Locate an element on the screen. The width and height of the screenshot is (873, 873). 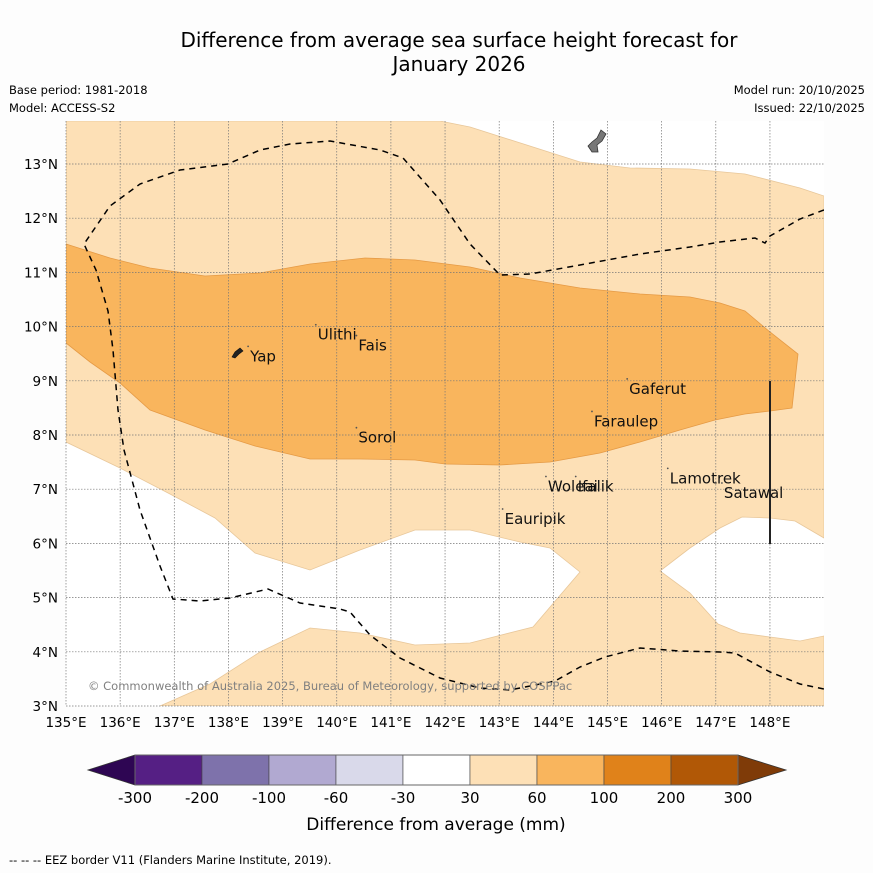
base-period: Base period: 1981-2018 is located at coordinates (78, 90).